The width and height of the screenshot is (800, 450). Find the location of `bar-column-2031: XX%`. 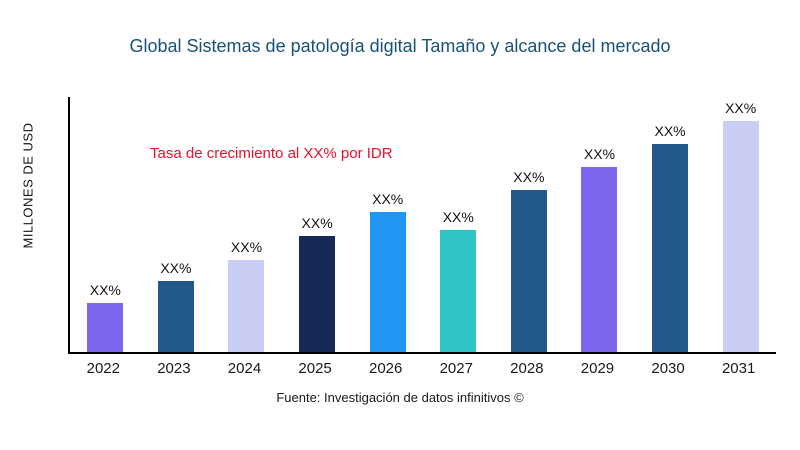

bar-column-2031: XX% is located at coordinates (741, 224).